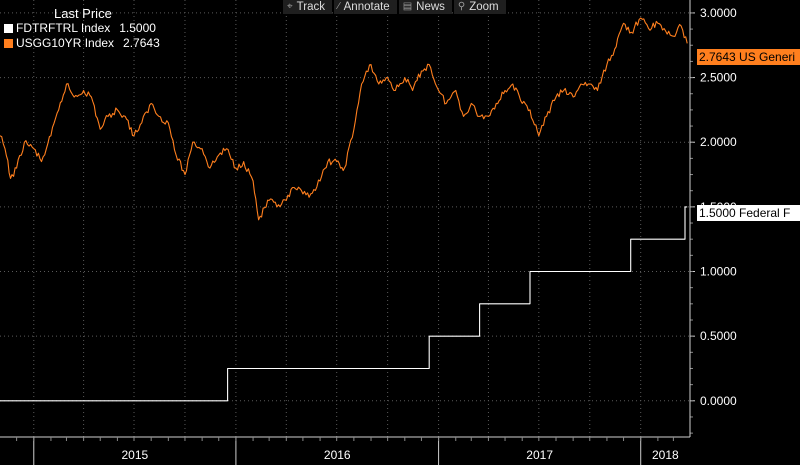 Image resolution: width=800 pixels, height=465 pixels. I want to click on x-axis: 2015 2016 2017 2018, so click(345, 450).